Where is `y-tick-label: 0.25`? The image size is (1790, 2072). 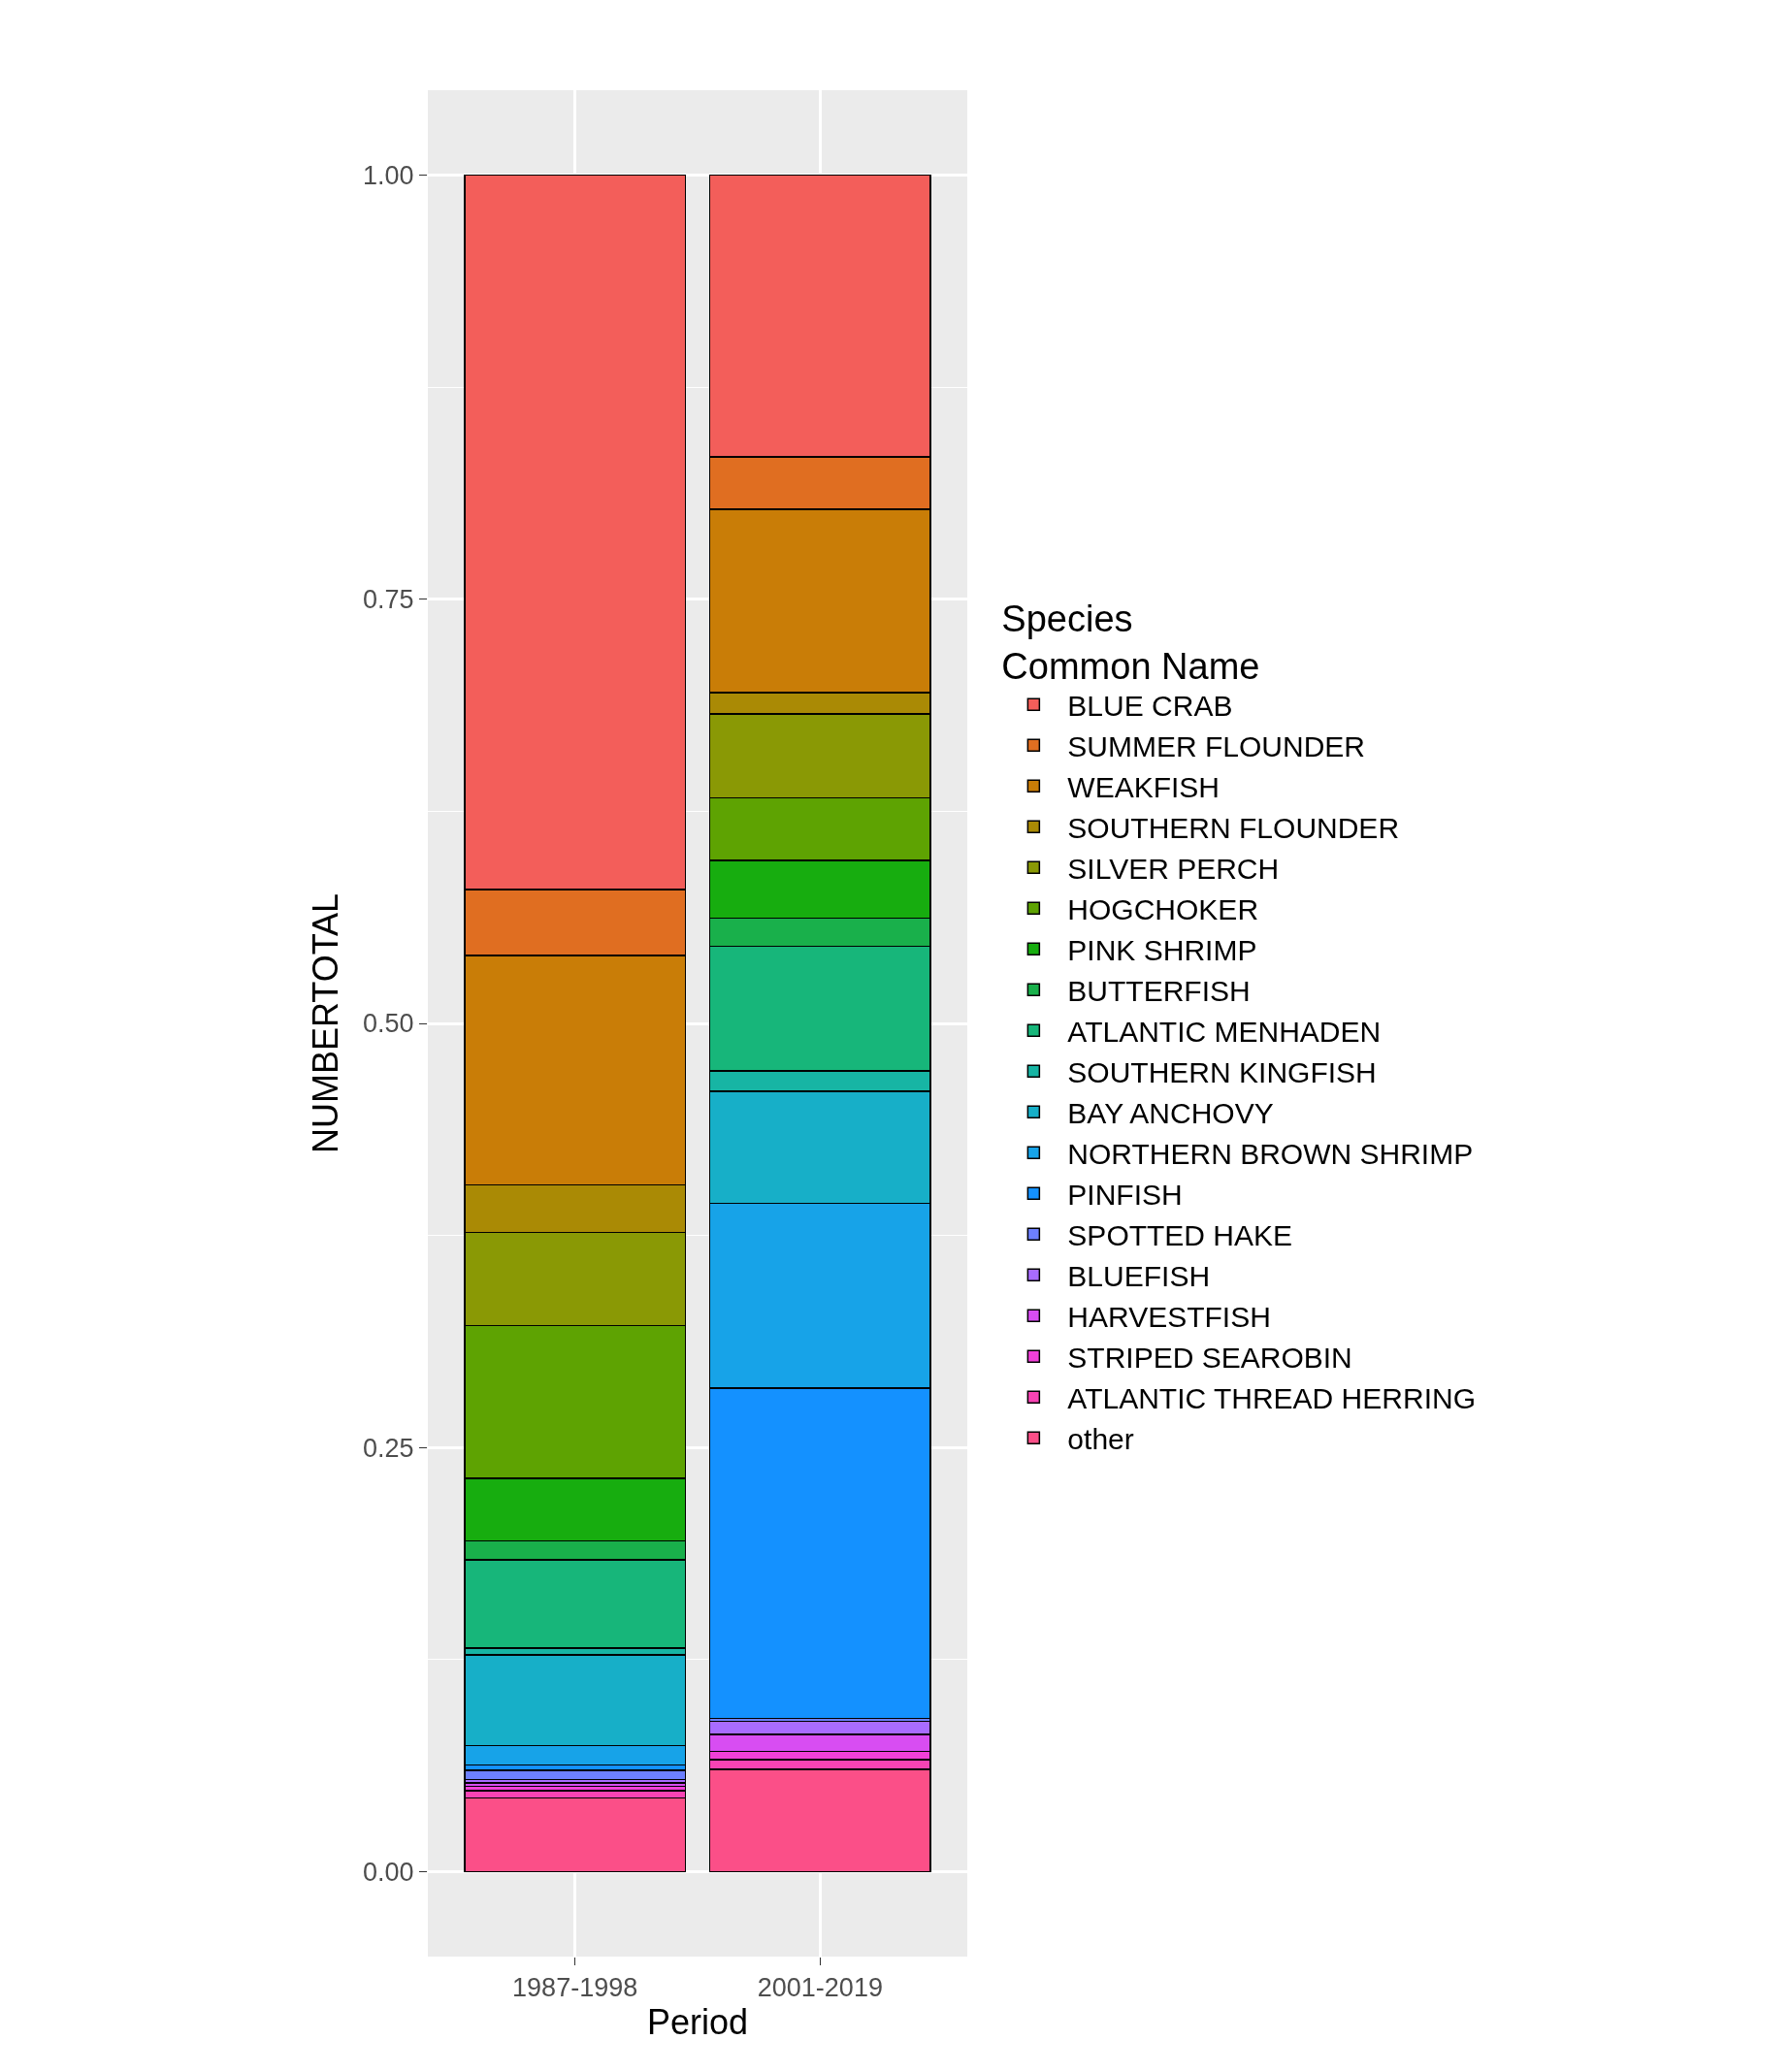 y-tick-label: 0.25 is located at coordinates (388, 1448).